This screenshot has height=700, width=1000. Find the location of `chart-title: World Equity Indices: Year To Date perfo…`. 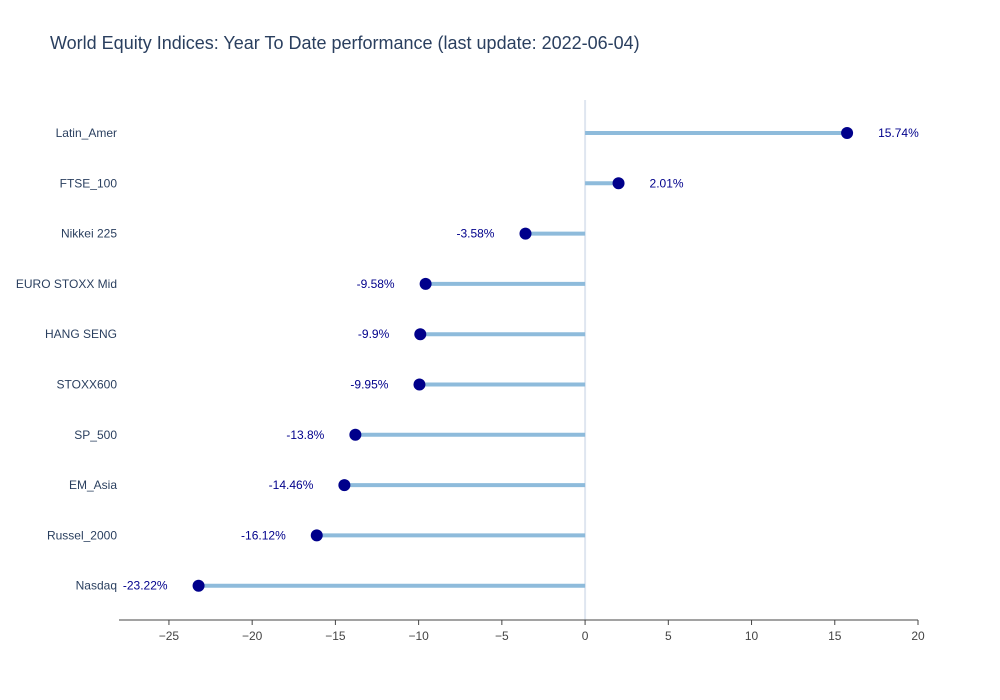

chart-title: World Equity Indices: Year To Date perfo… is located at coordinates (345, 43).